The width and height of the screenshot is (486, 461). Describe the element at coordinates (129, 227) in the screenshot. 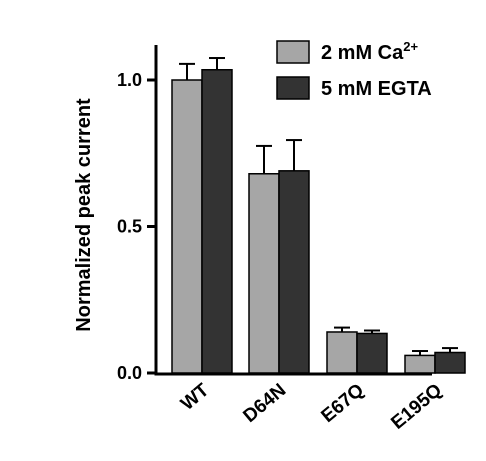

I see `y-tick-label-1: 0.5` at that location.